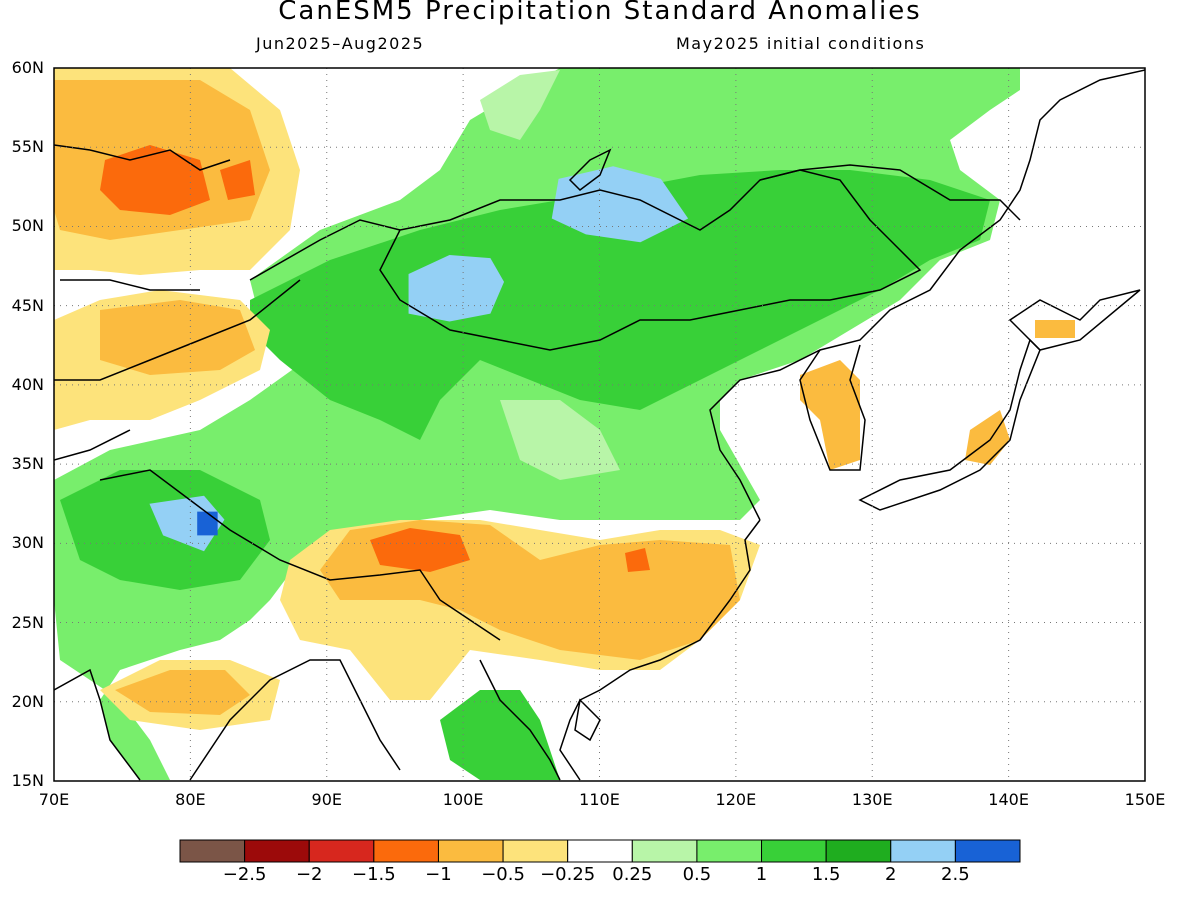 The image size is (1200, 900). Describe the element at coordinates (27, 384) in the screenshot. I see `lat-tick-label: 40N` at that location.